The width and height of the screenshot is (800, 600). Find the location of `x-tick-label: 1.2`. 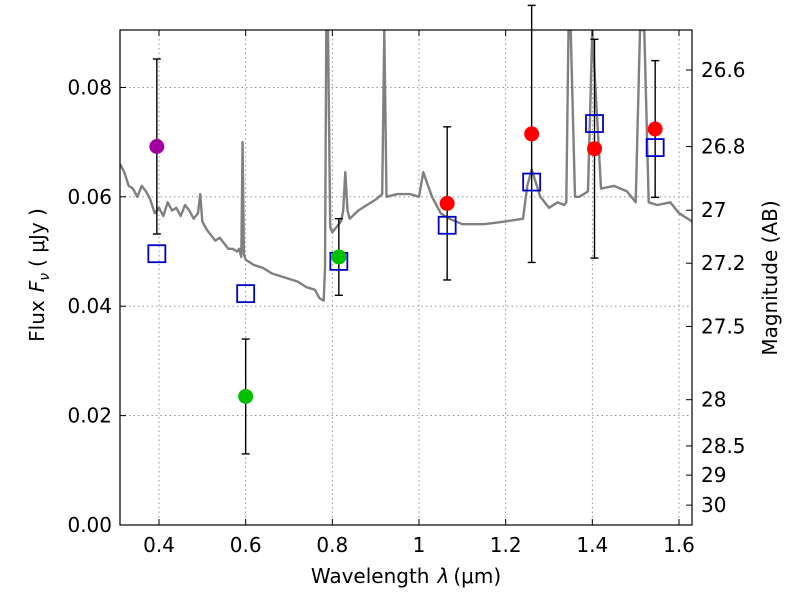

x-tick-label: 1.2 is located at coordinates (506, 545).